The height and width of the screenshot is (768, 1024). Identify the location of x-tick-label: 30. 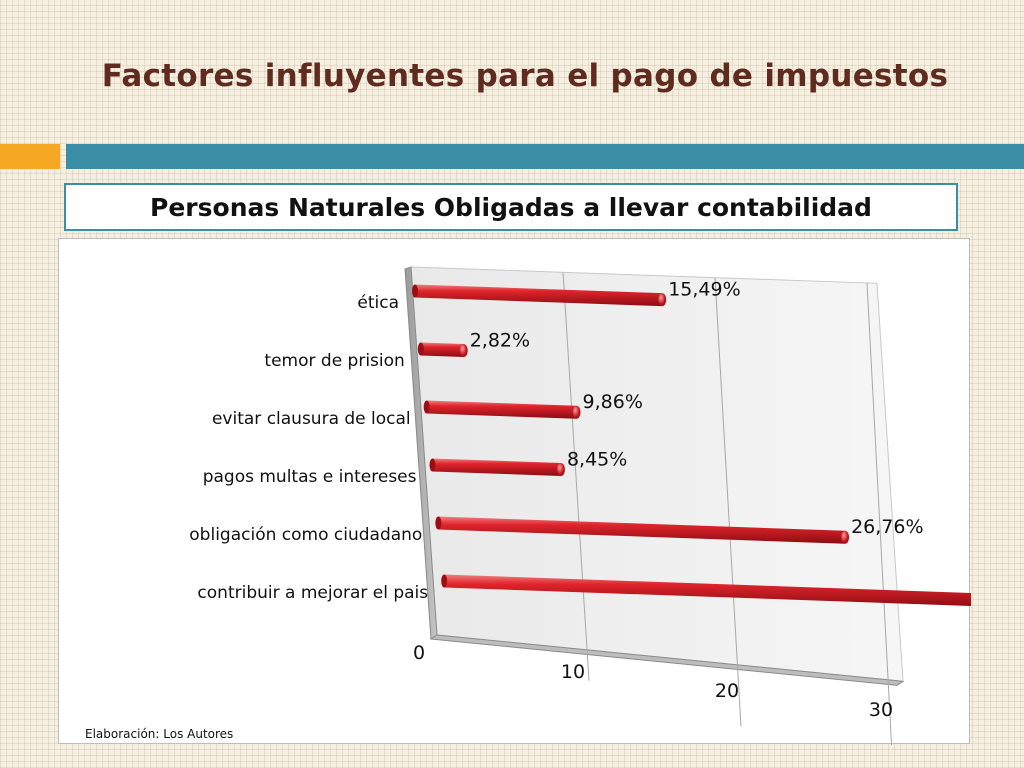
(881, 710).